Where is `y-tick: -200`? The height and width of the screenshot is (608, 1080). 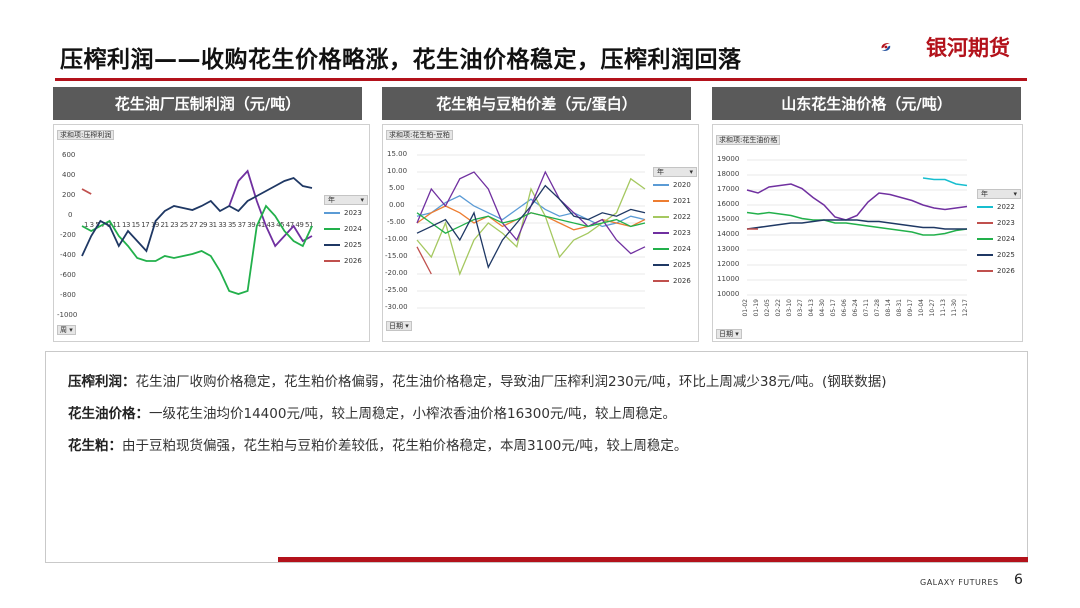
y-tick: -200 is located at coordinates (68, 235).